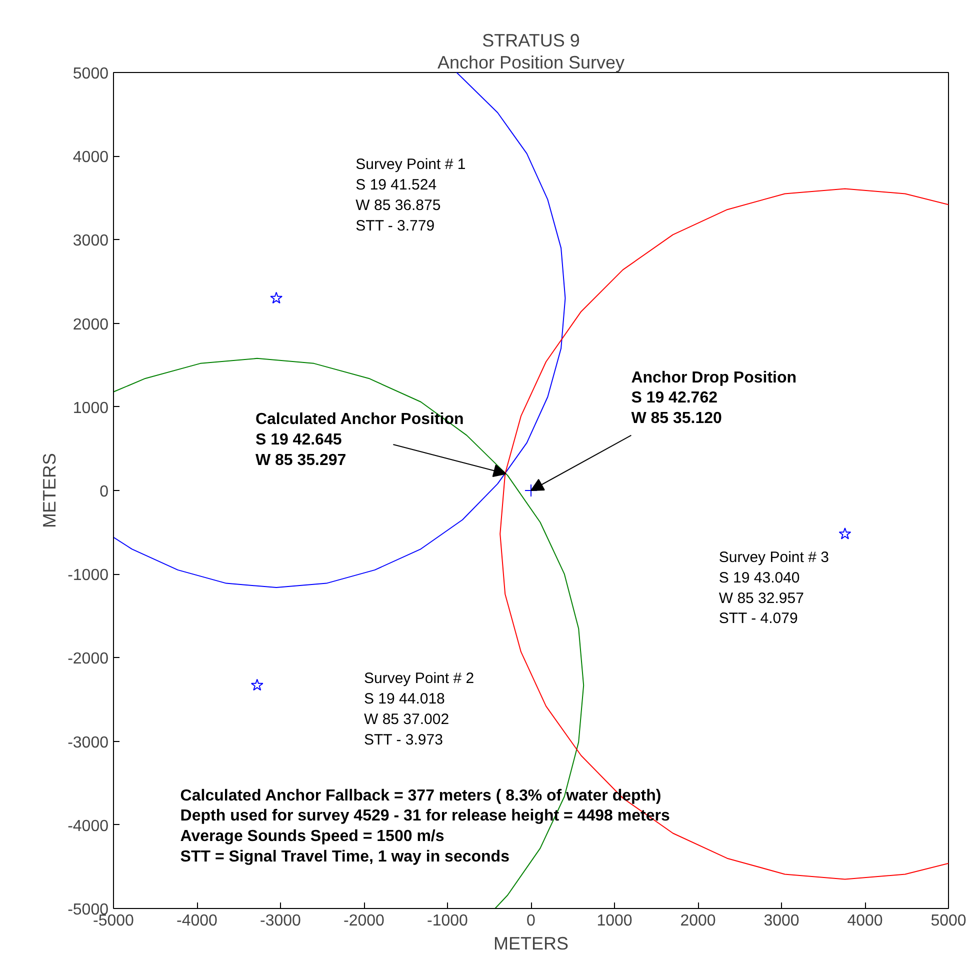 The width and height of the screenshot is (979, 975). What do you see at coordinates (90, 74) in the screenshot?
I see `y-tick-label: 5000` at bounding box center [90, 74].